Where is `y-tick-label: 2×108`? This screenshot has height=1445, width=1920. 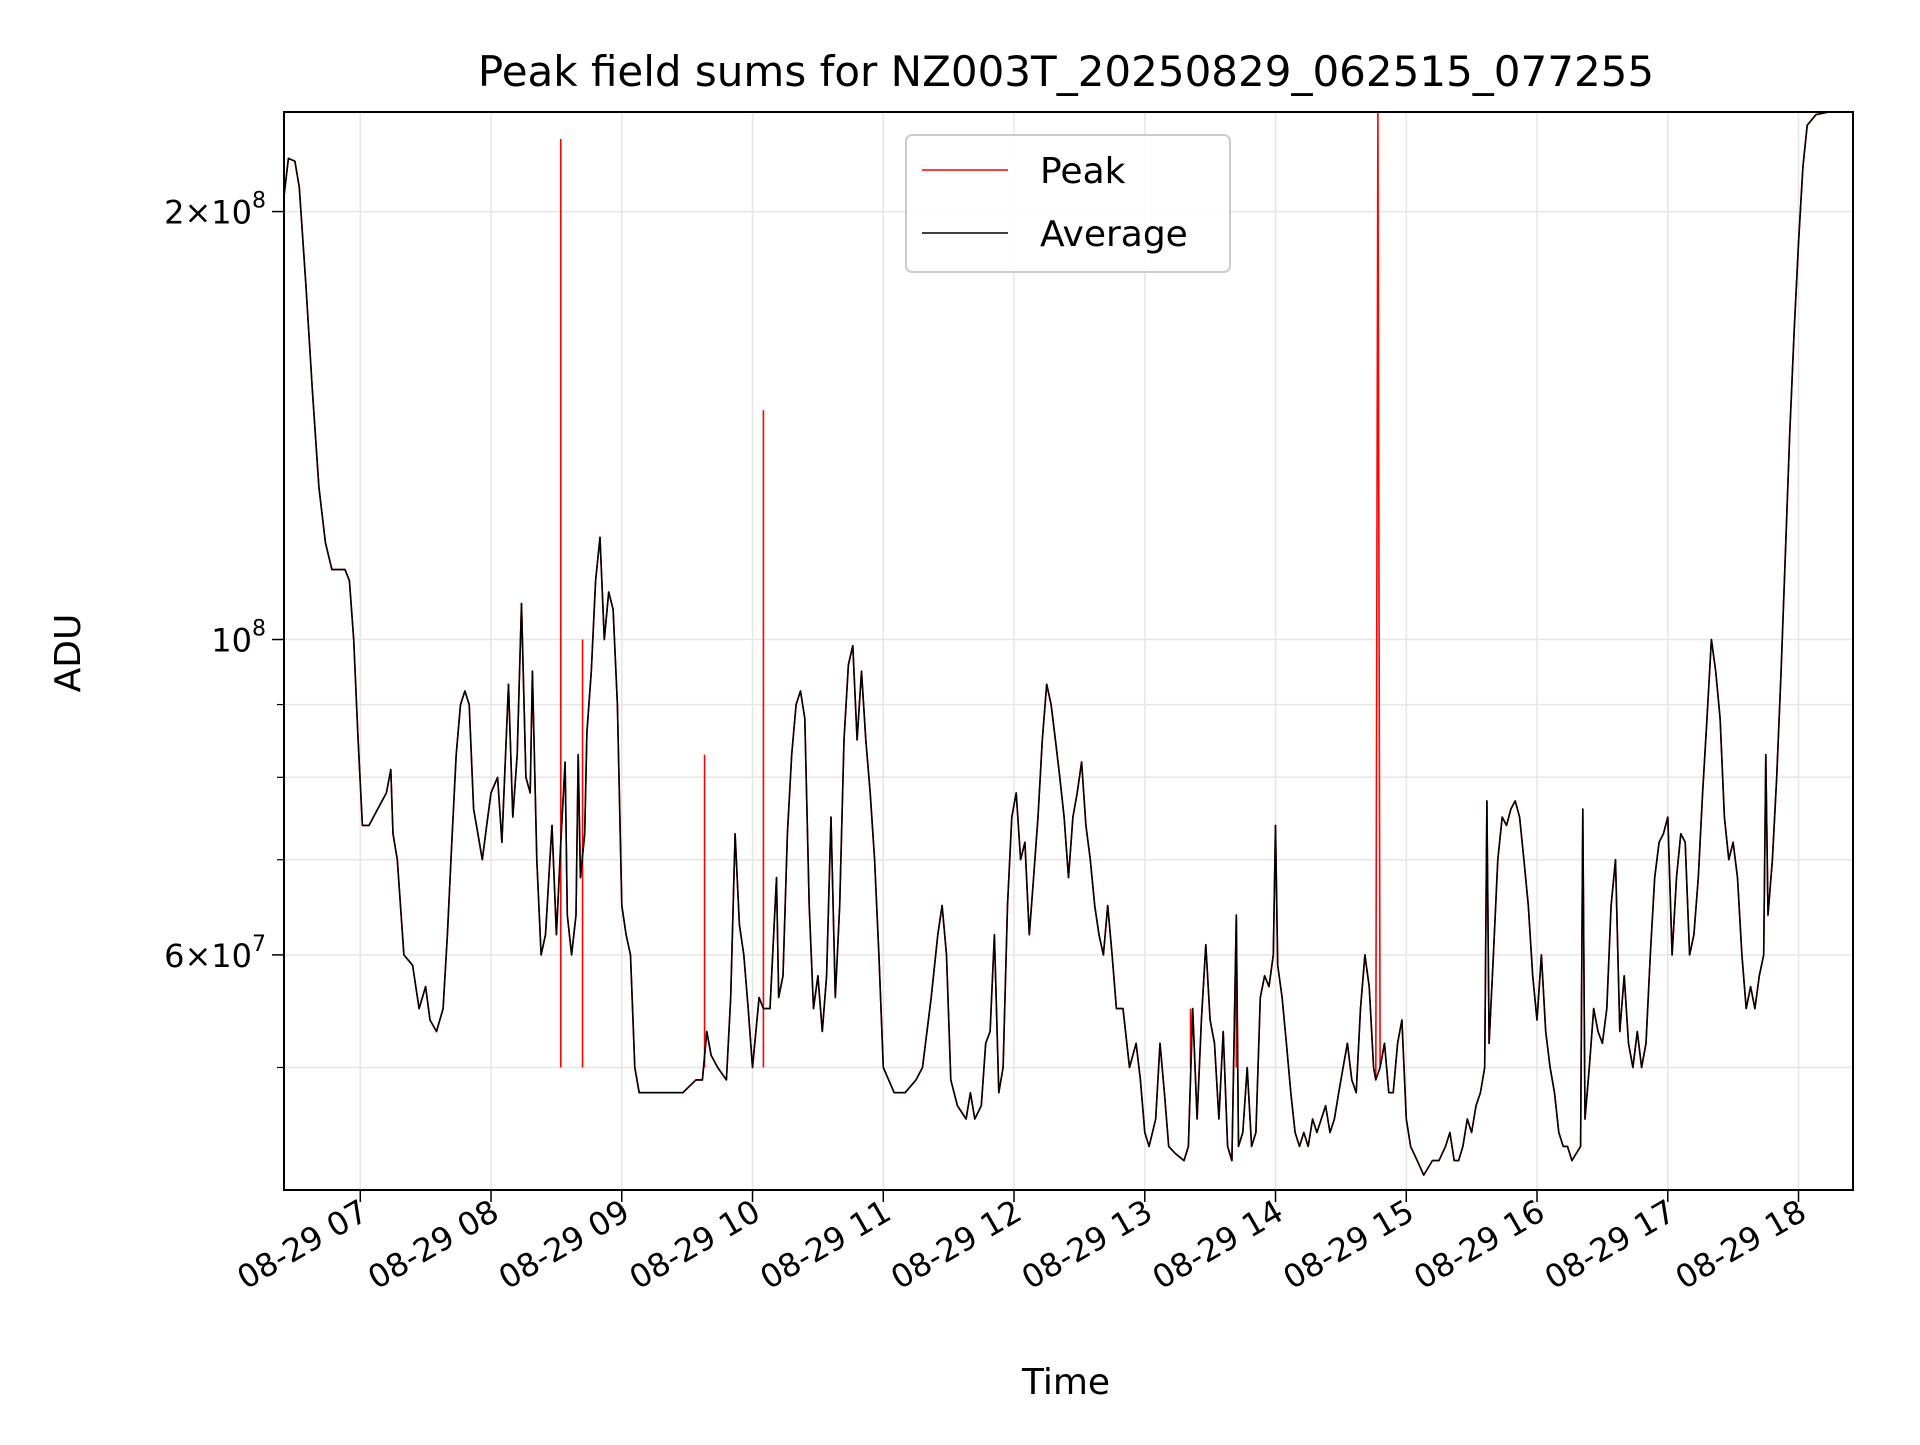
y-tick-label: 2×108 is located at coordinates (215, 210).